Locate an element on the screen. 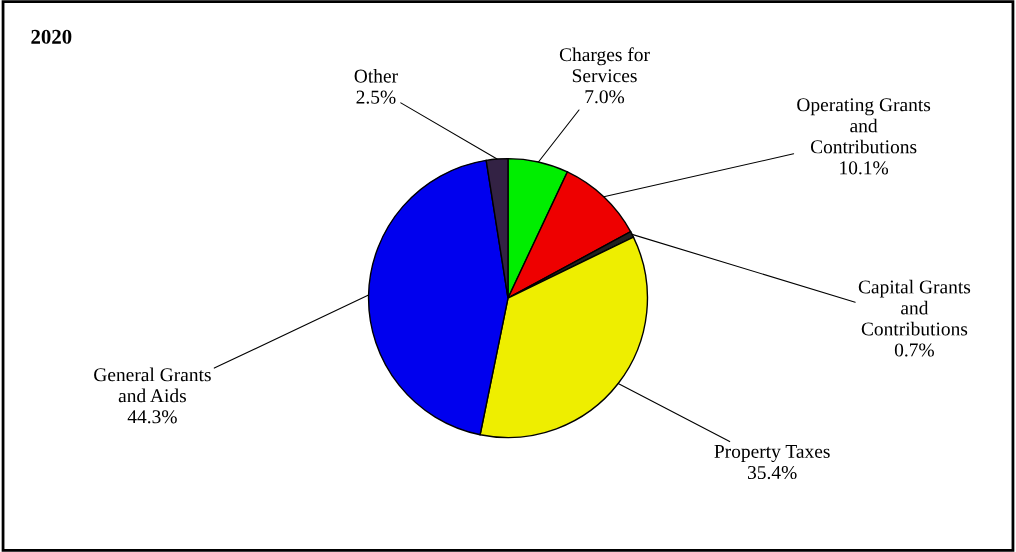  slice-label: General Grants and Aids is located at coordinates (152, 385).